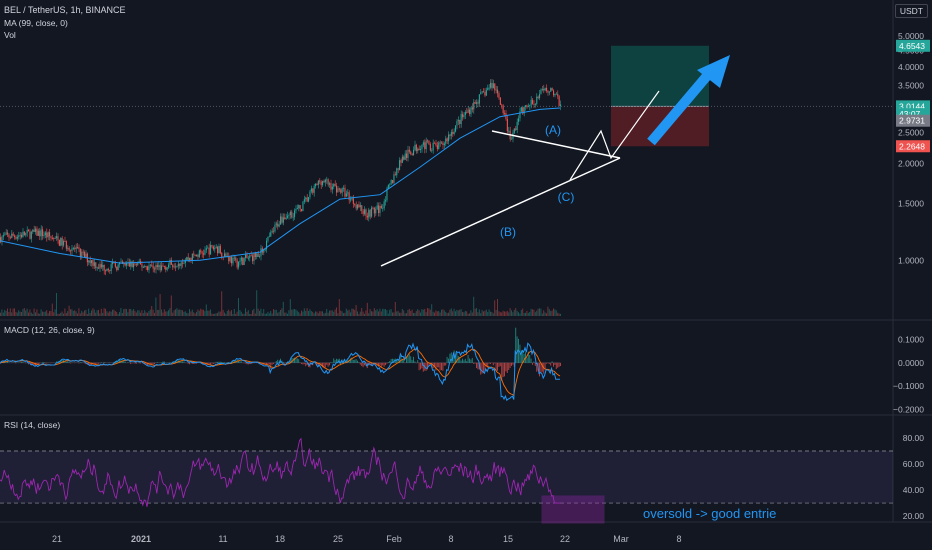 Image resolution: width=932 pixels, height=550 pixels. Describe the element at coordinates (911, 11) in the screenshot. I see `currency-badge: USDT` at that location.